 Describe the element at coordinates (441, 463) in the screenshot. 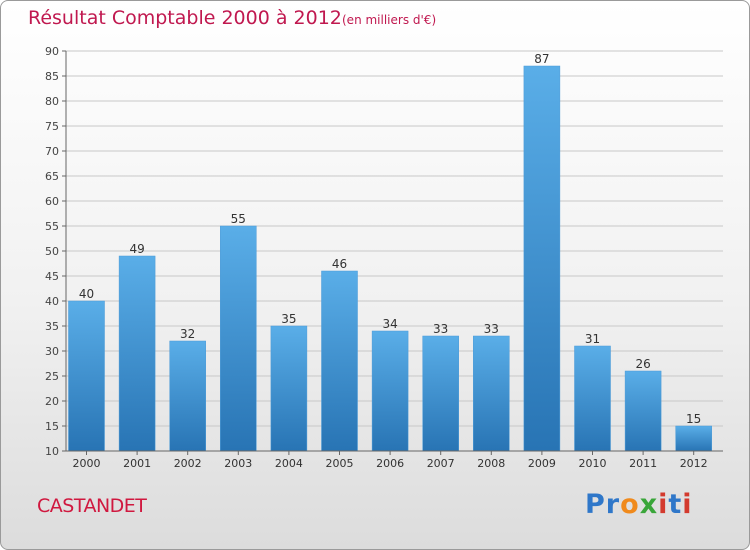

I see `x-tick-label: 2007` at that location.